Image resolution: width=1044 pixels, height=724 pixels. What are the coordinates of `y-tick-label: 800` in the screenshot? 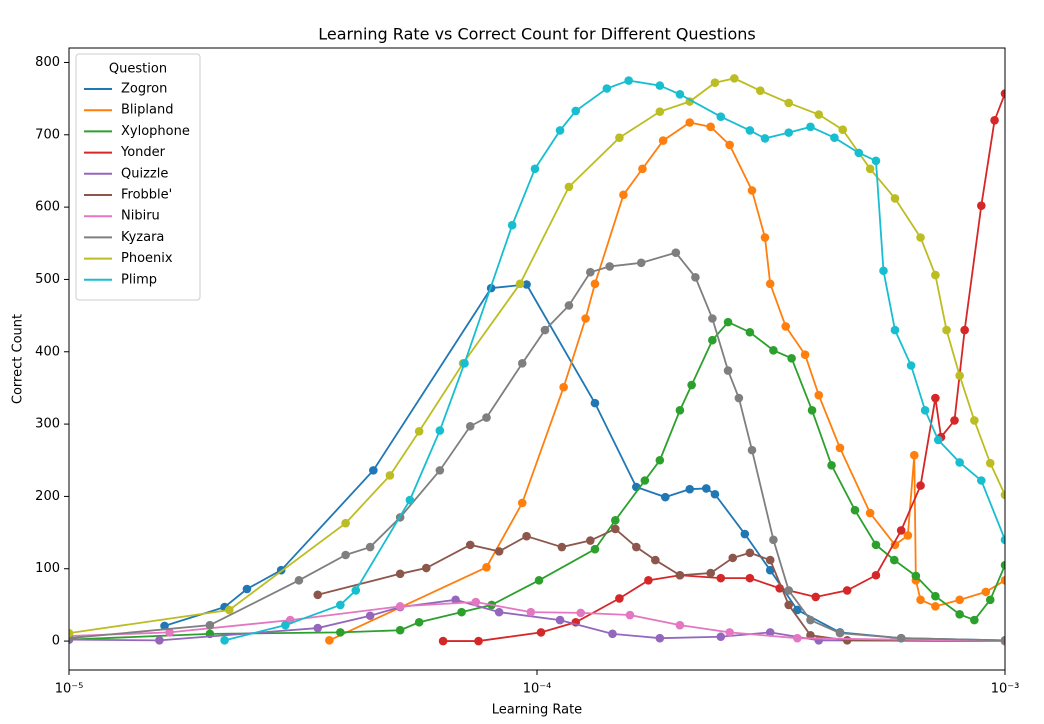 It's located at (47, 62).